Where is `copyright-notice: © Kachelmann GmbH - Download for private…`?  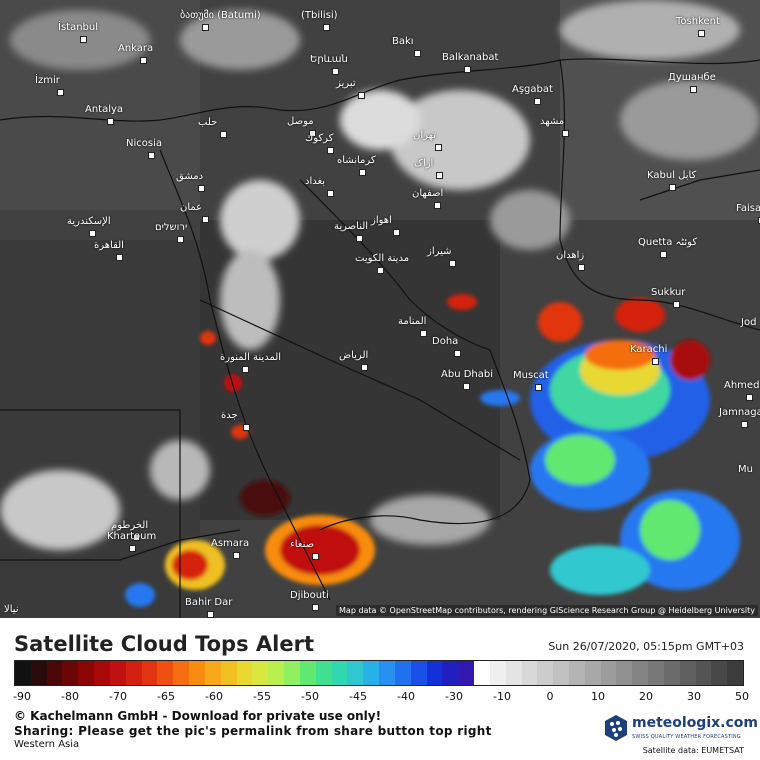 copyright-notice: © Kachelmann GmbH - Download for private… is located at coordinates (198, 716).